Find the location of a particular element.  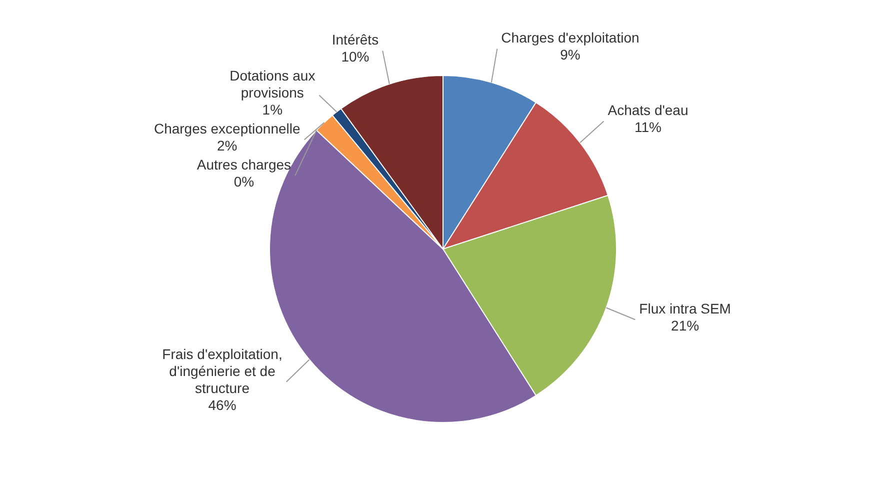

data-label: 2% is located at coordinates (227, 146).